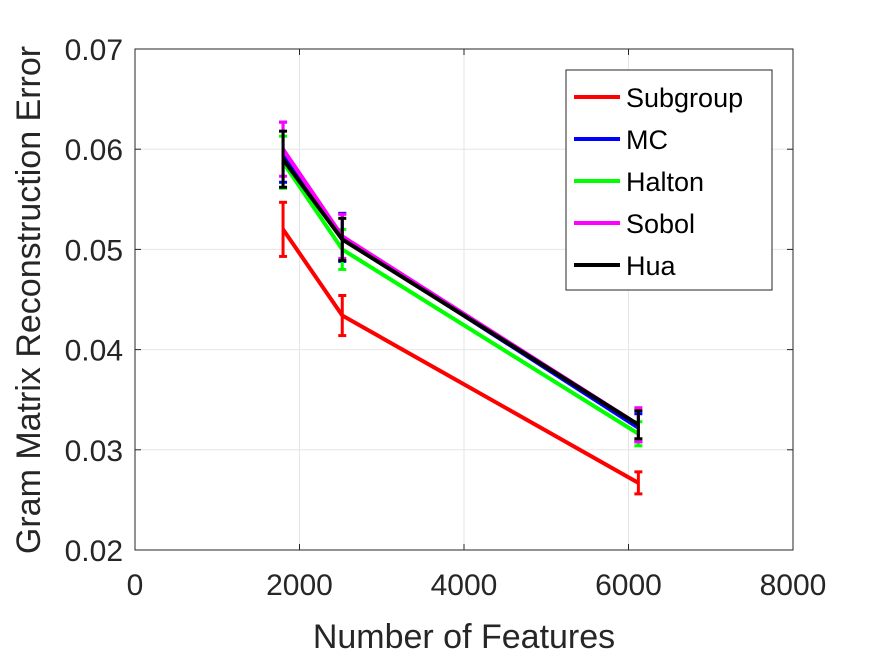  I want to click on legend-item-subgroup: Subgroup, so click(658, 98).